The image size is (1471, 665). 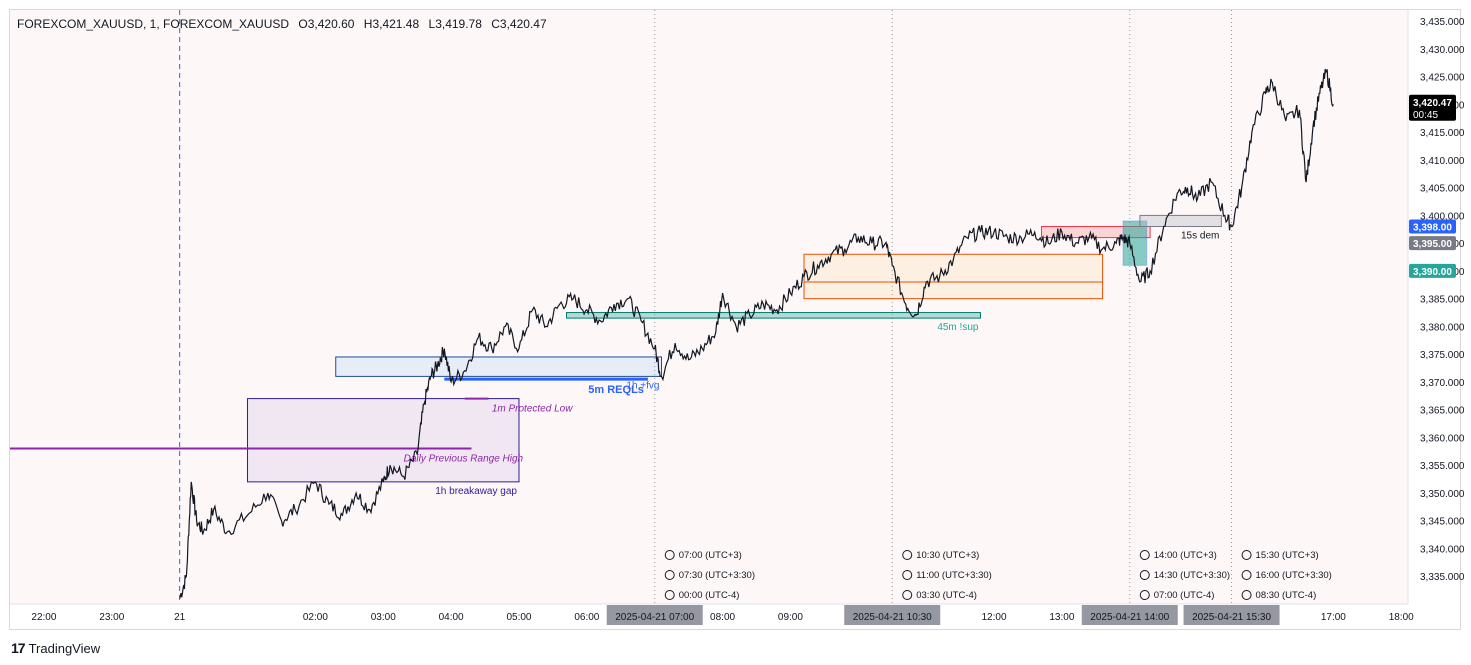 What do you see at coordinates (1442, 50) in the screenshot?
I see `y-tick-label: 3,430.000` at bounding box center [1442, 50].